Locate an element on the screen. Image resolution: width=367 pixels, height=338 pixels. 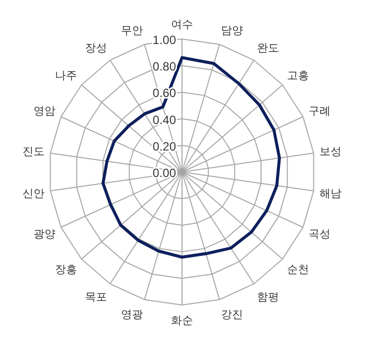
spoke-label: 구례 is located at coordinates (319, 112).